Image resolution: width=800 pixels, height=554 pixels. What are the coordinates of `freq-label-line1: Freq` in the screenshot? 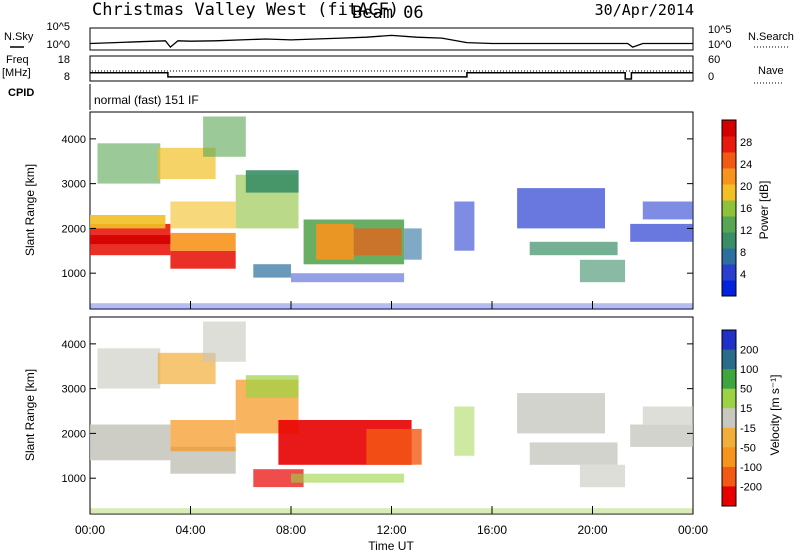 It's located at (17, 60).